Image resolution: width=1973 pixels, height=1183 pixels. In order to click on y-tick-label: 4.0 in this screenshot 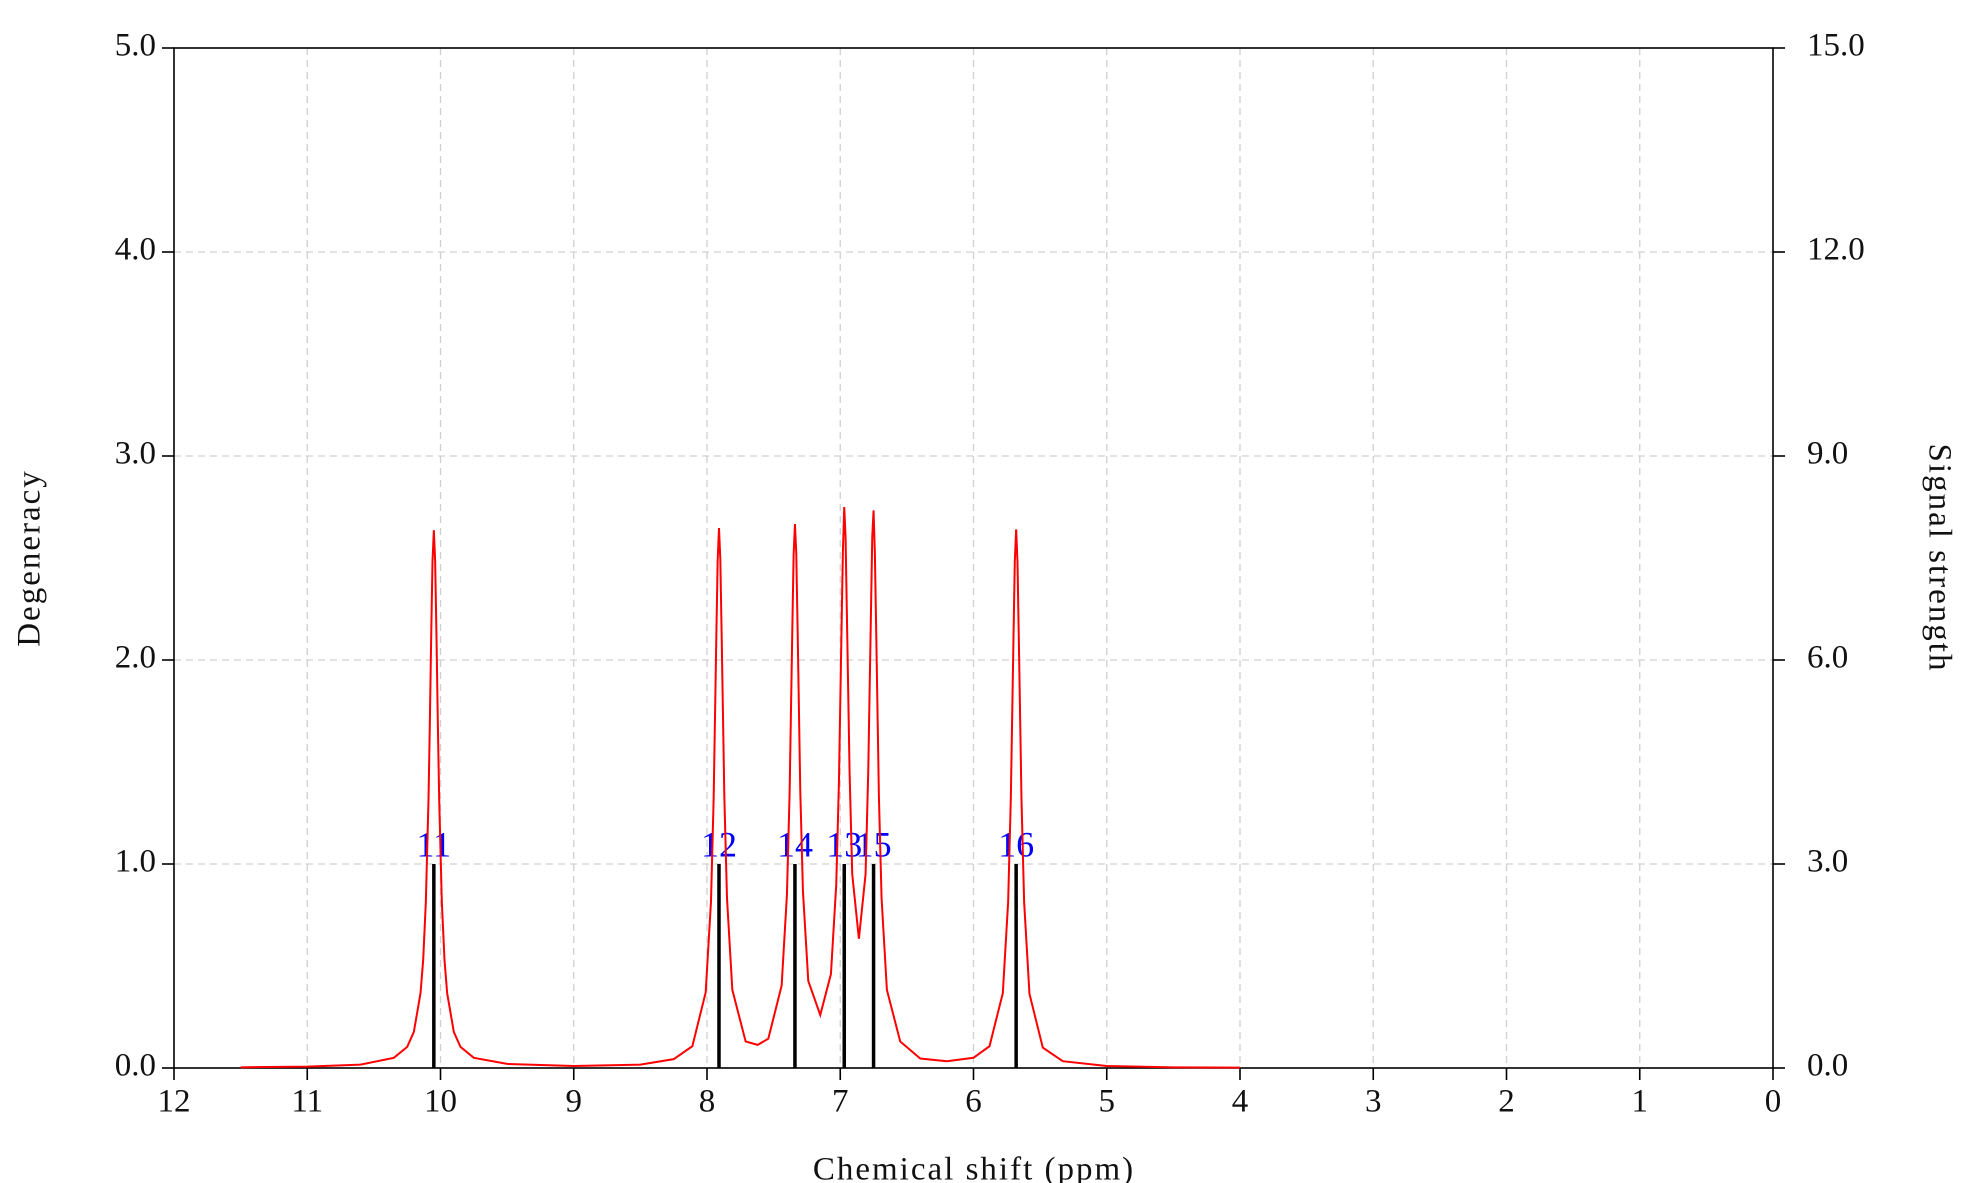, I will do `click(135, 250)`.